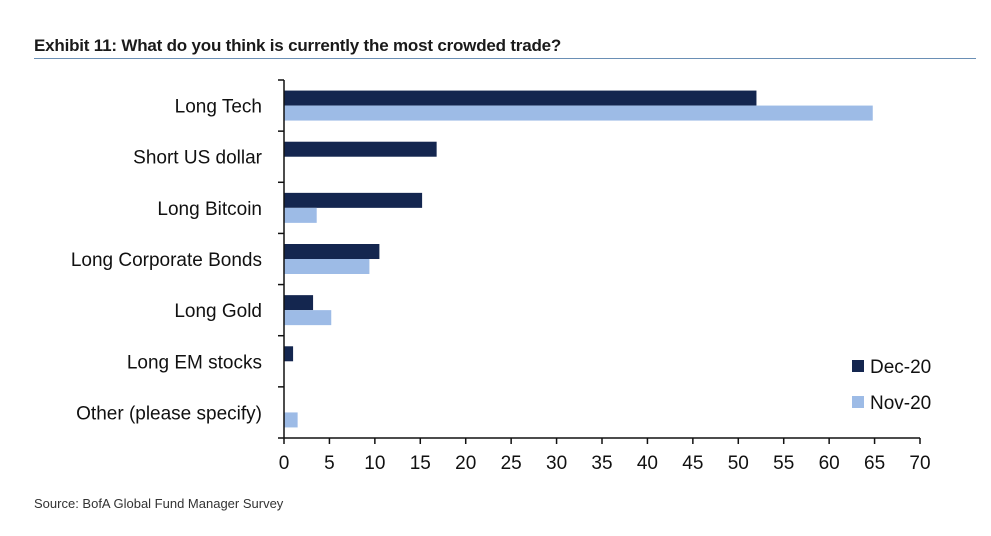 The width and height of the screenshot is (991, 536). Describe the element at coordinates (209, 209) in the screenshot. I see `category-label: Long Bitcoin` at that location.